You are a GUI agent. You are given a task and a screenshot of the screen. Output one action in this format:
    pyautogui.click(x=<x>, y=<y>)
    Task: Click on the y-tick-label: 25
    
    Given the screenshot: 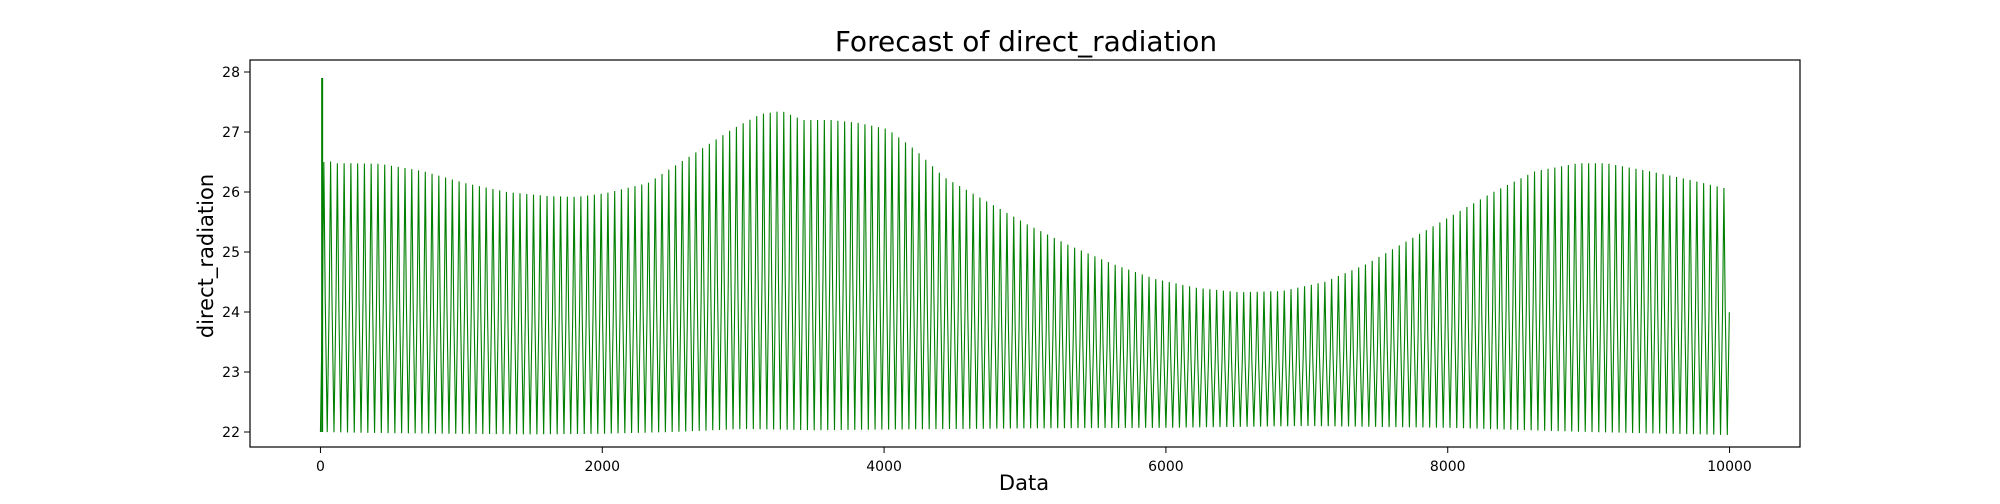 What is the action you would take?
    pyautogui.click(x=231, y=253)
    